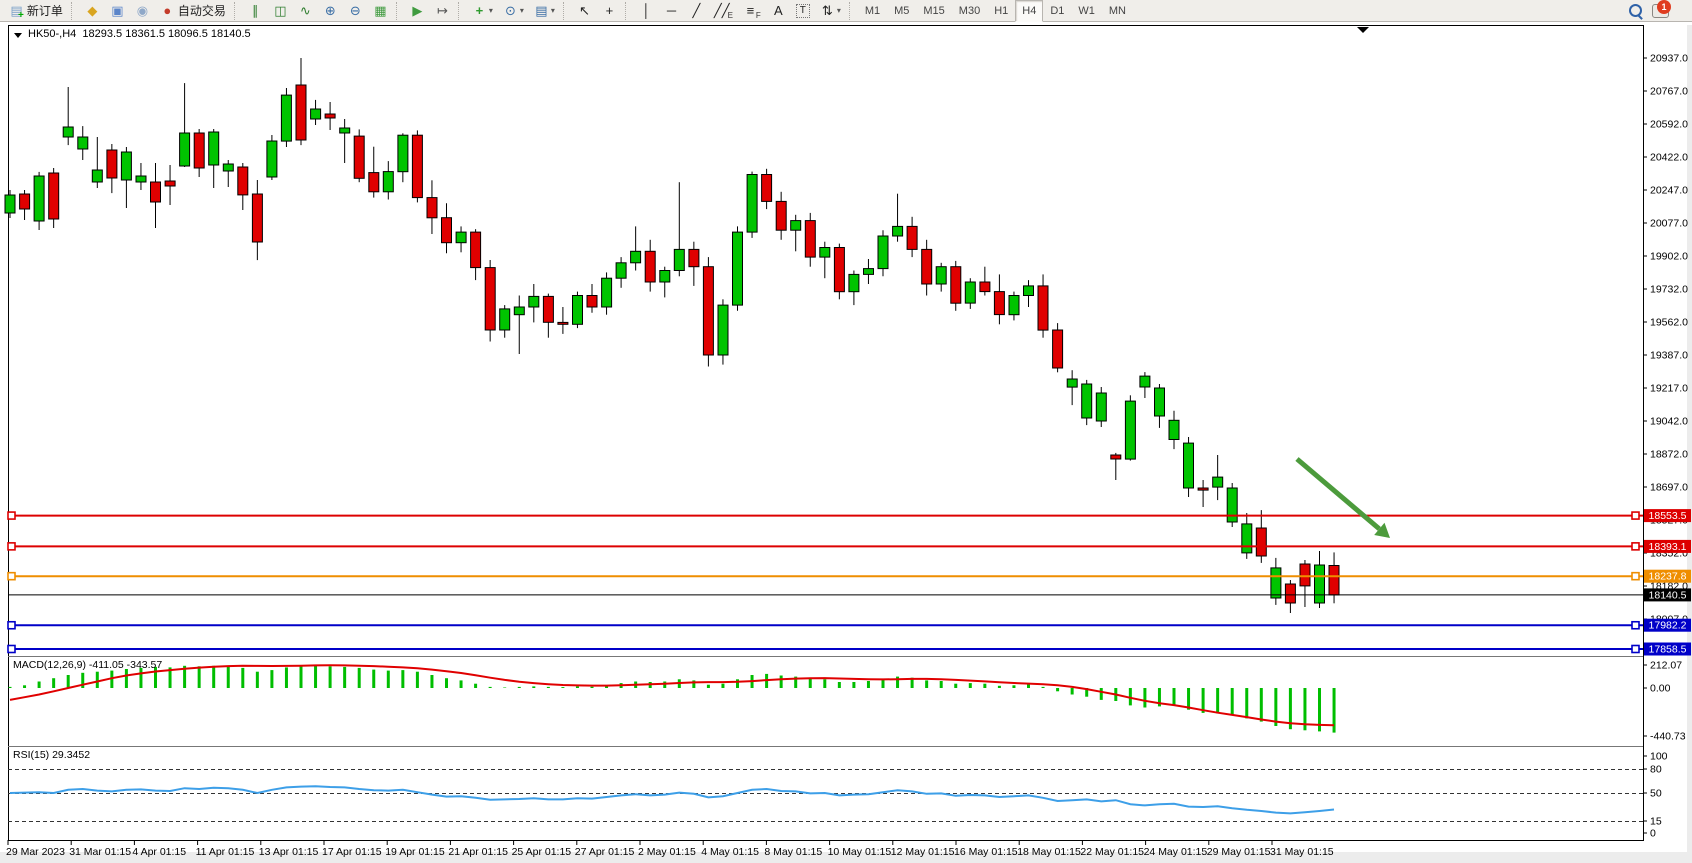 The image size is (1692, 863). Describe the element at coordinates (36, 11) in the screenshot. I see `new-order-button: ▤ + 新订单` at that location.